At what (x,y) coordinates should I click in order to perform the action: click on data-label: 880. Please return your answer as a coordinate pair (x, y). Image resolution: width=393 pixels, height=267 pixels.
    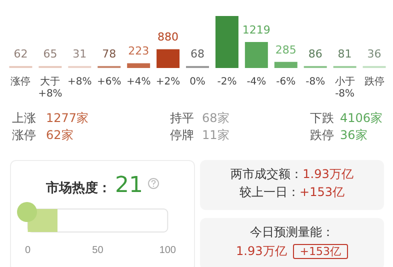
    Looking at the image, I should click on (168, 37).